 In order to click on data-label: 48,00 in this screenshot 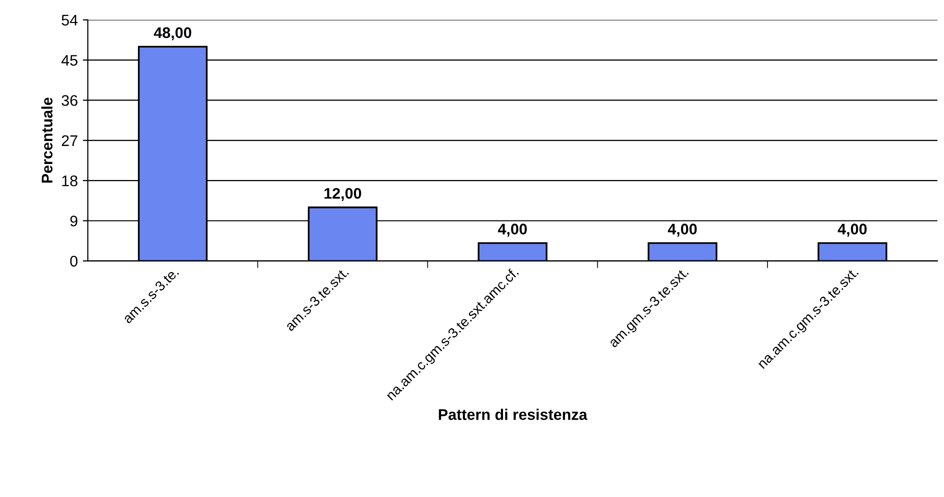, I will do `click(173, 33)`.